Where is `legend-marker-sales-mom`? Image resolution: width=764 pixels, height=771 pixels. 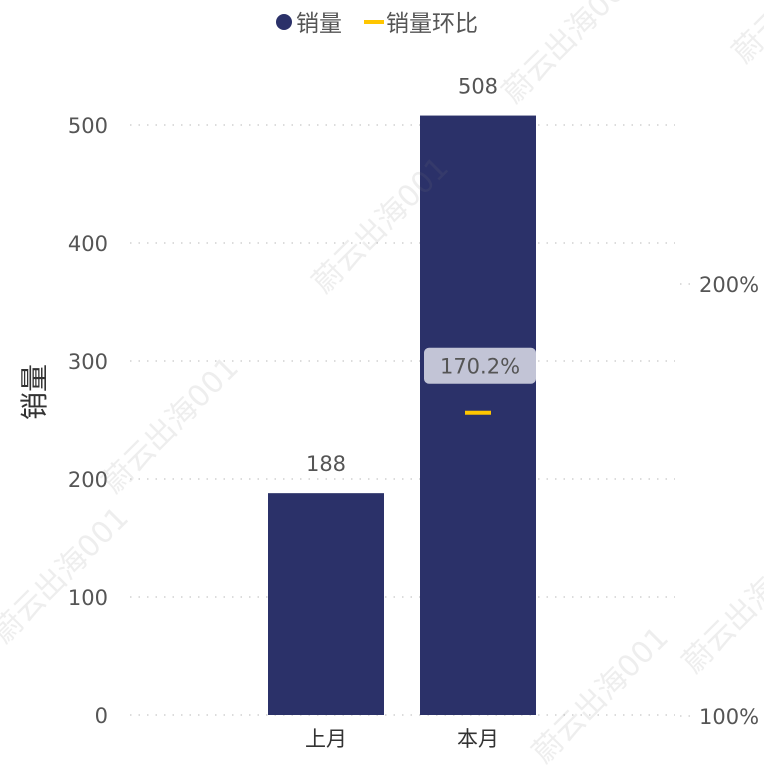
legend-marker-sales-mom is located at coordinates (374, 22).